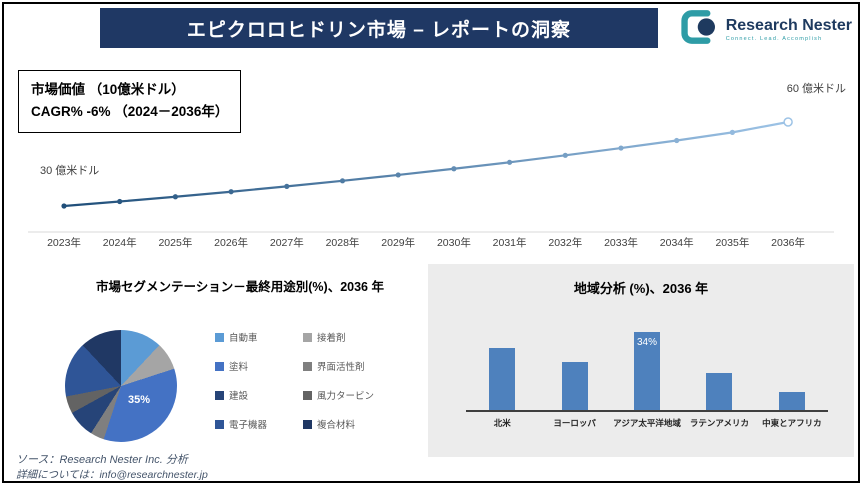  I want to click on legend-item: 風力タービン, so click(347, 395).